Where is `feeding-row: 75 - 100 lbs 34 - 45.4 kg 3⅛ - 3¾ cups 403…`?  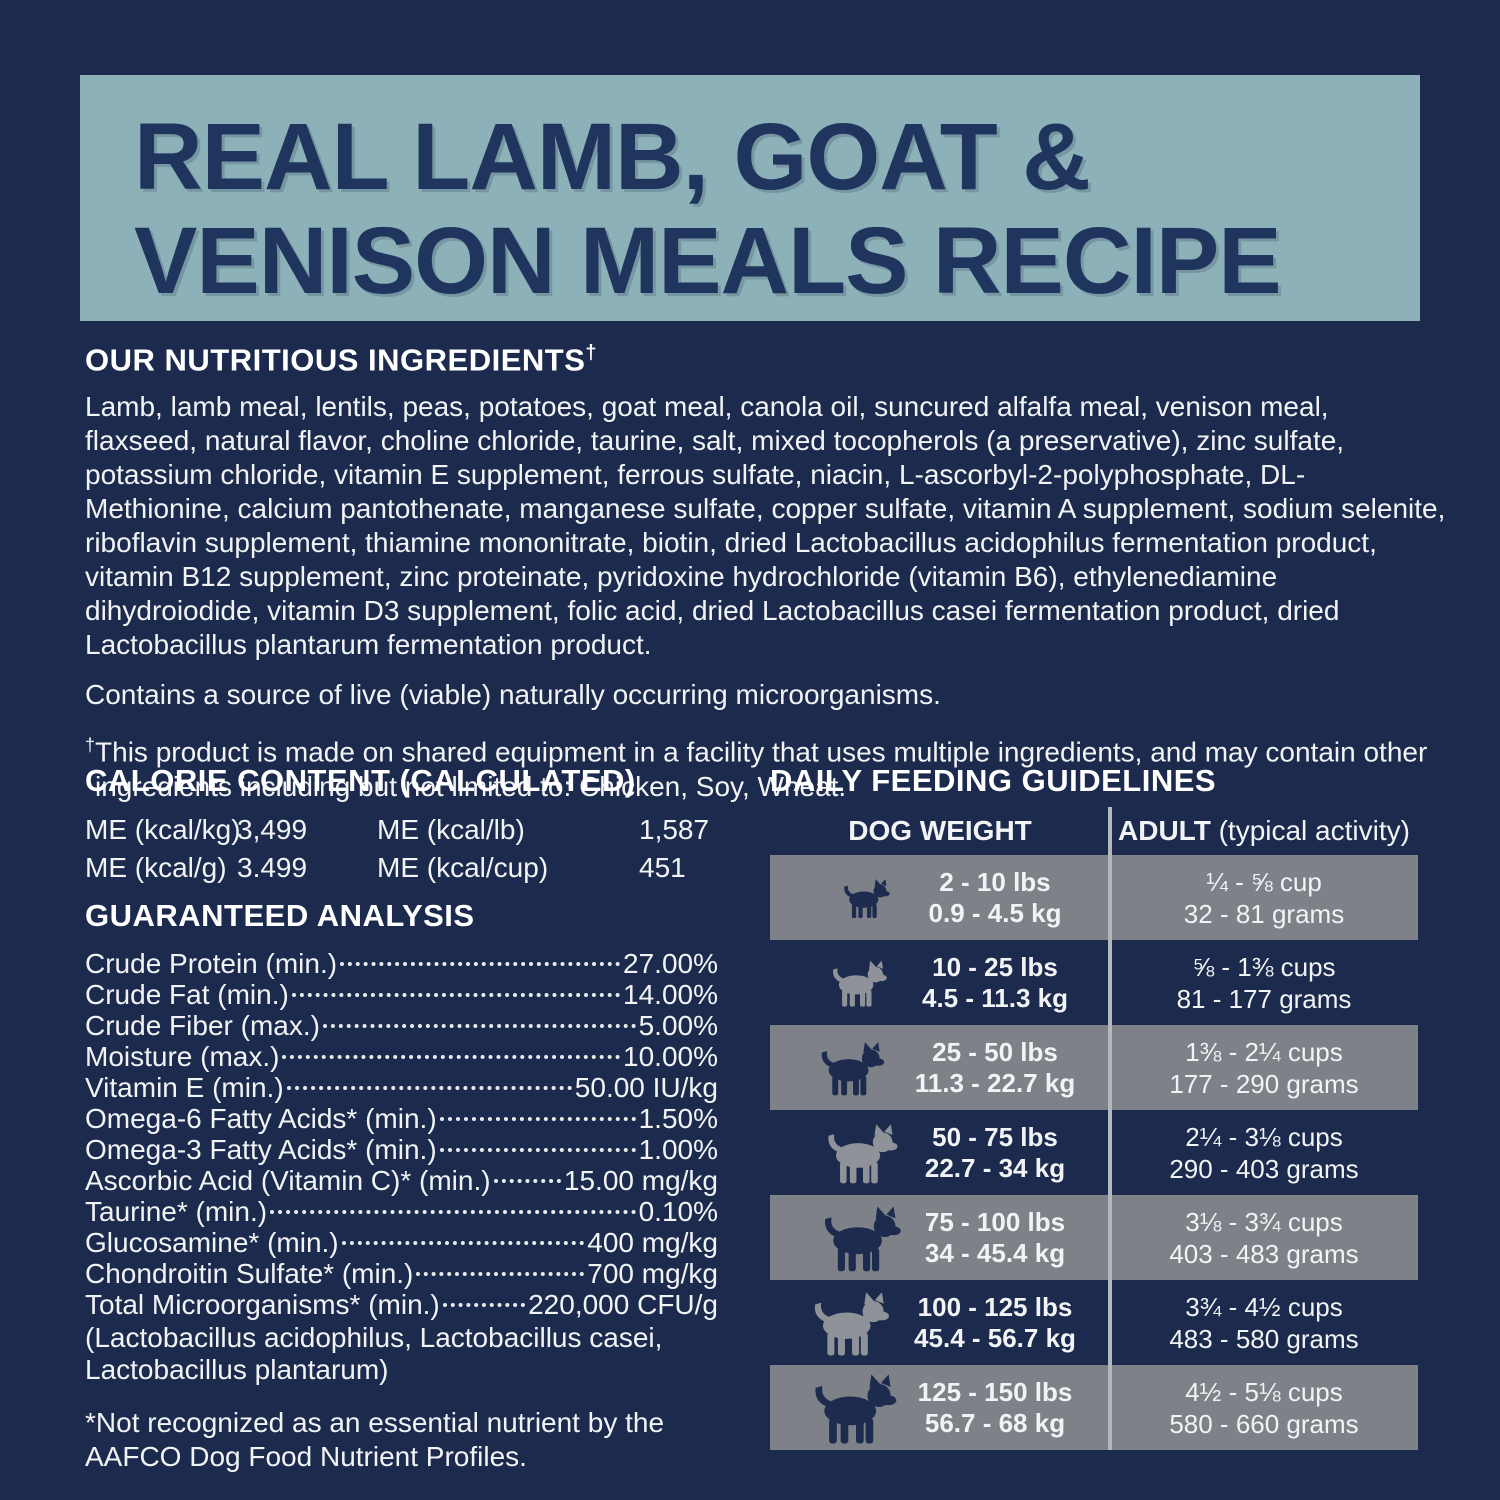 feeding-row: 75 - 100 lbs 34 - 45.4 kg 3⅛ - 3¾ cups 403… is located at coordinates (1094, 1237).